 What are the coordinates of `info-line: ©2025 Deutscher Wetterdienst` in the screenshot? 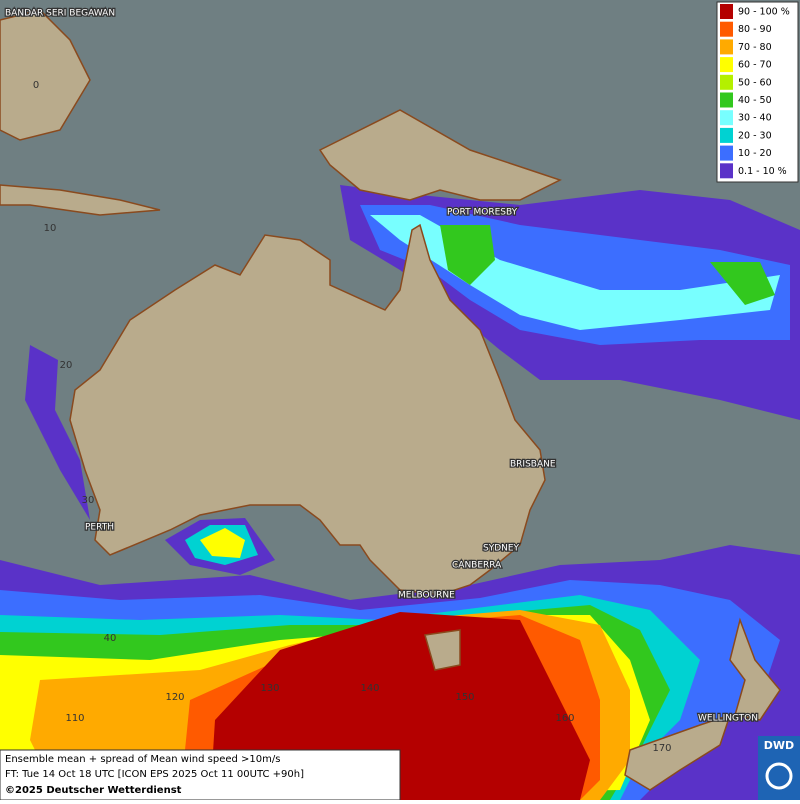 It's located at (93, 790).